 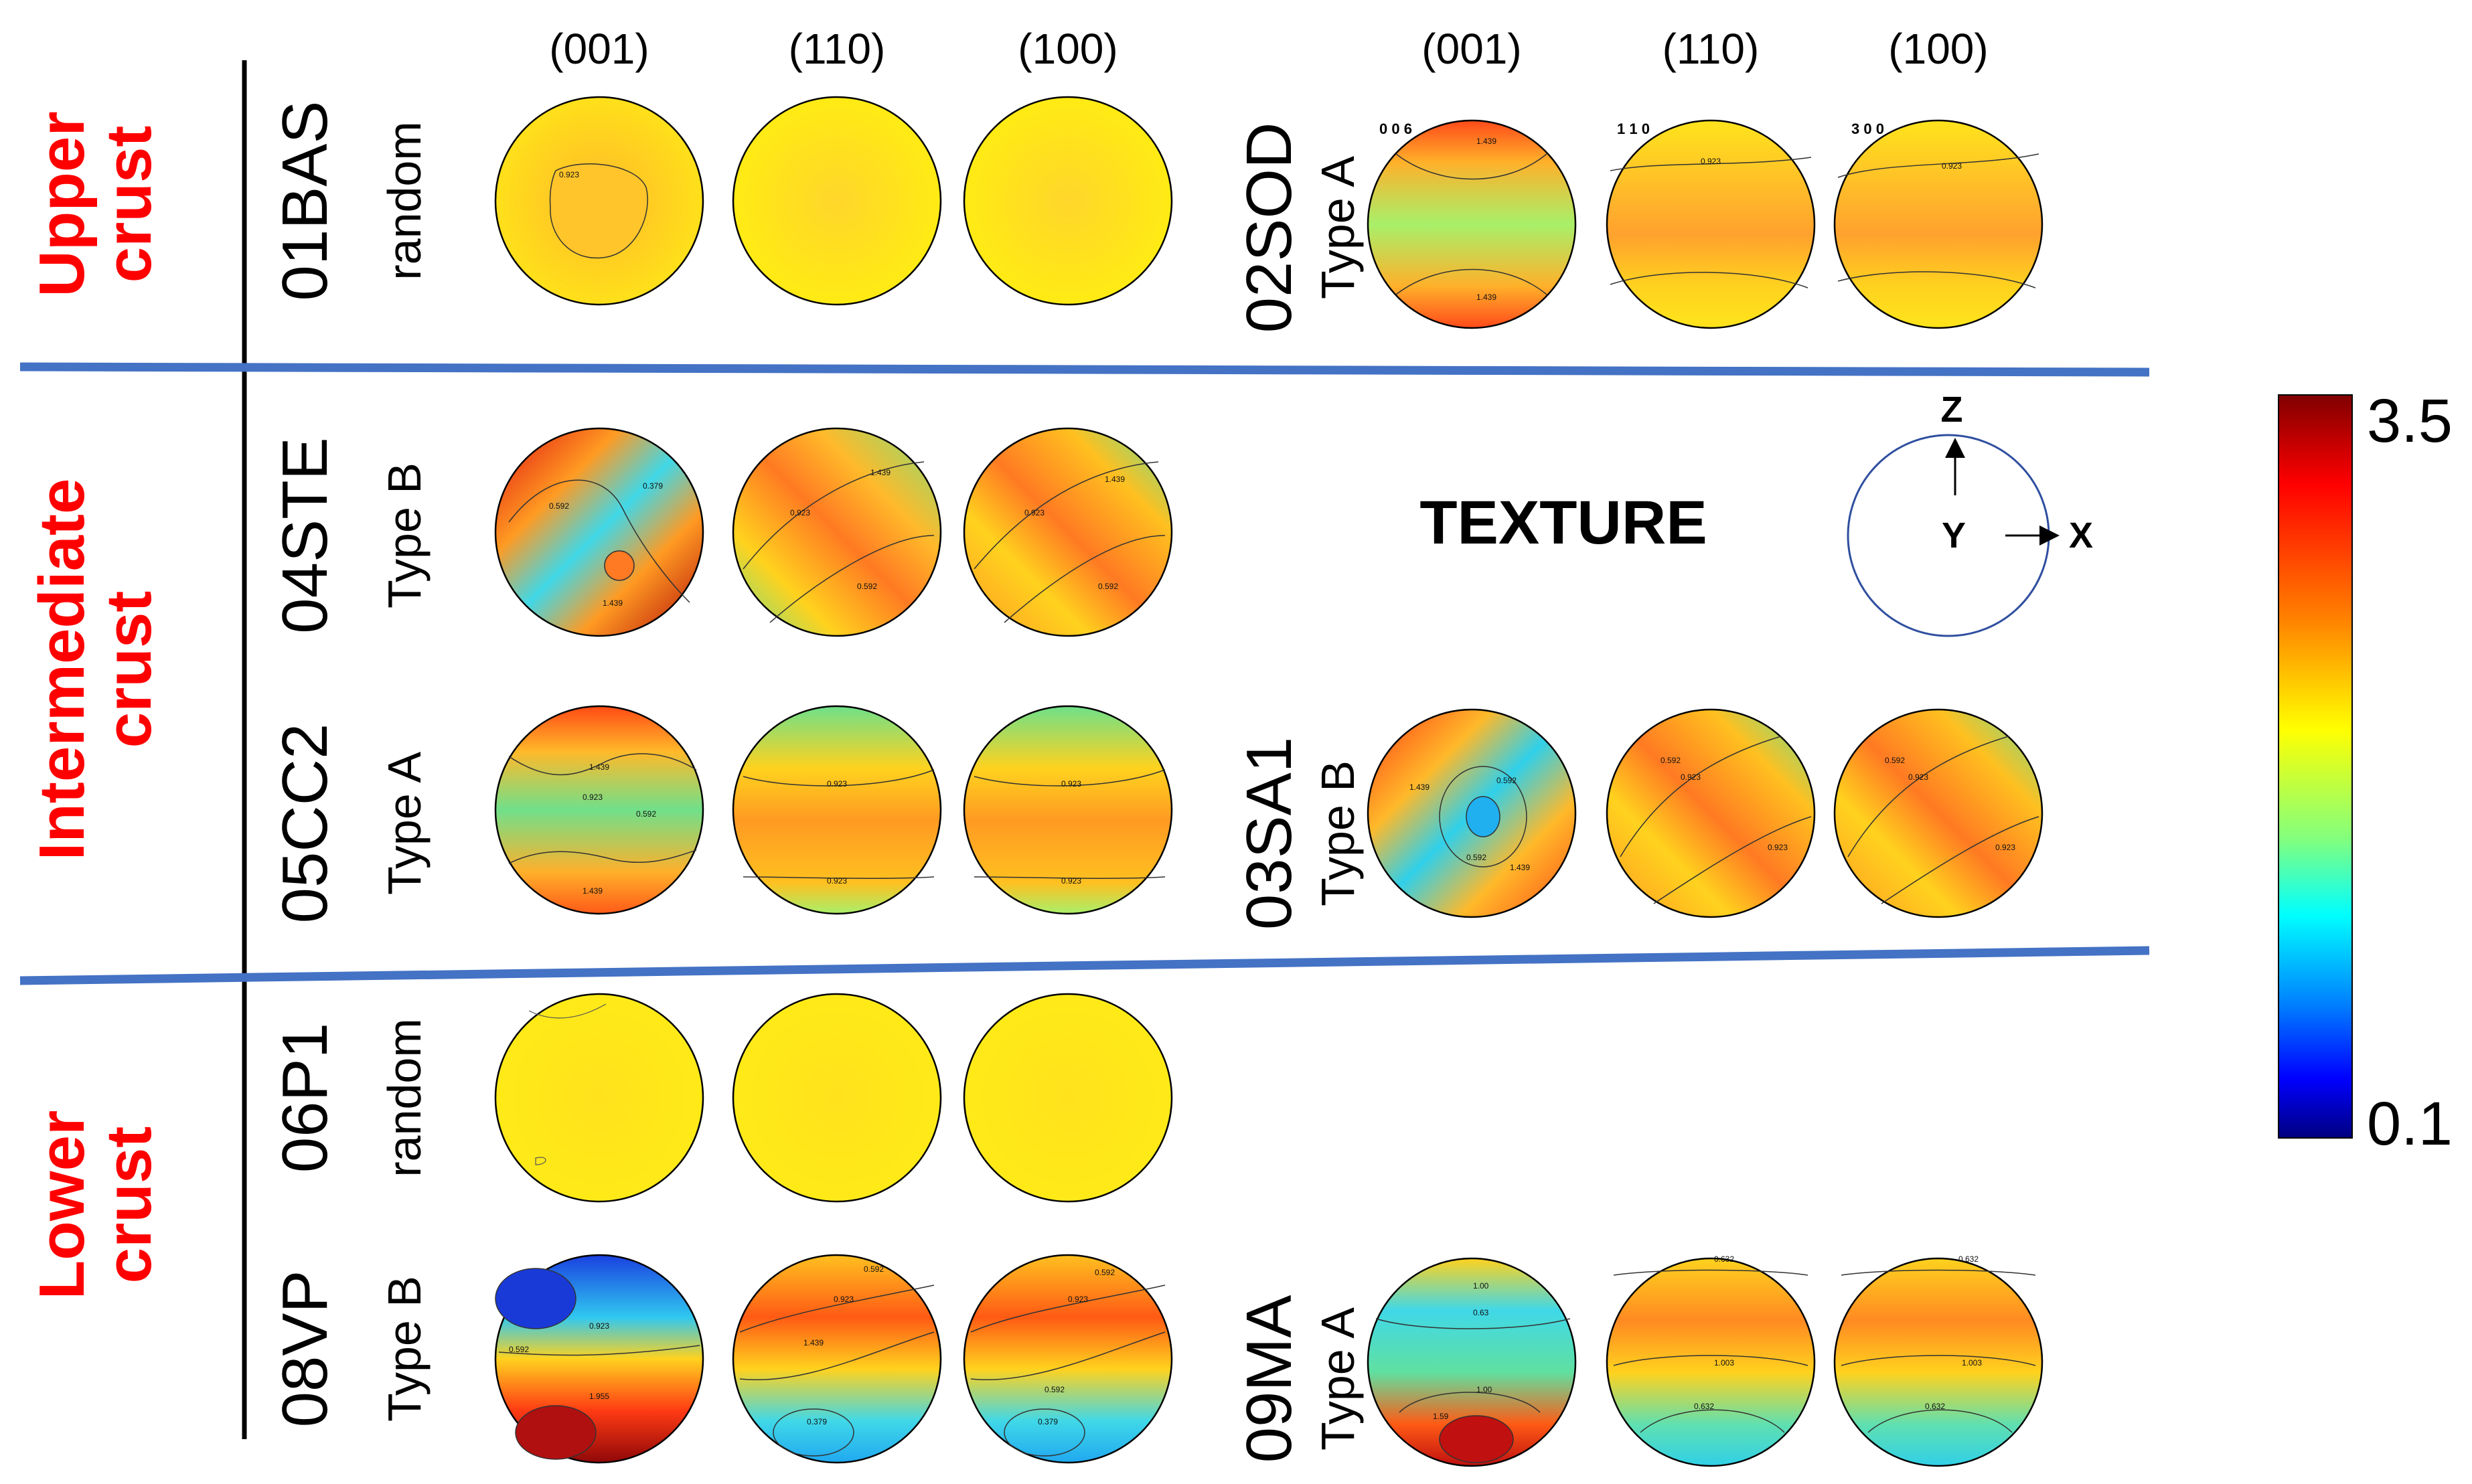 I want to click on sample-label-04STE: 04STE Type B, so click(x=350, y=535).